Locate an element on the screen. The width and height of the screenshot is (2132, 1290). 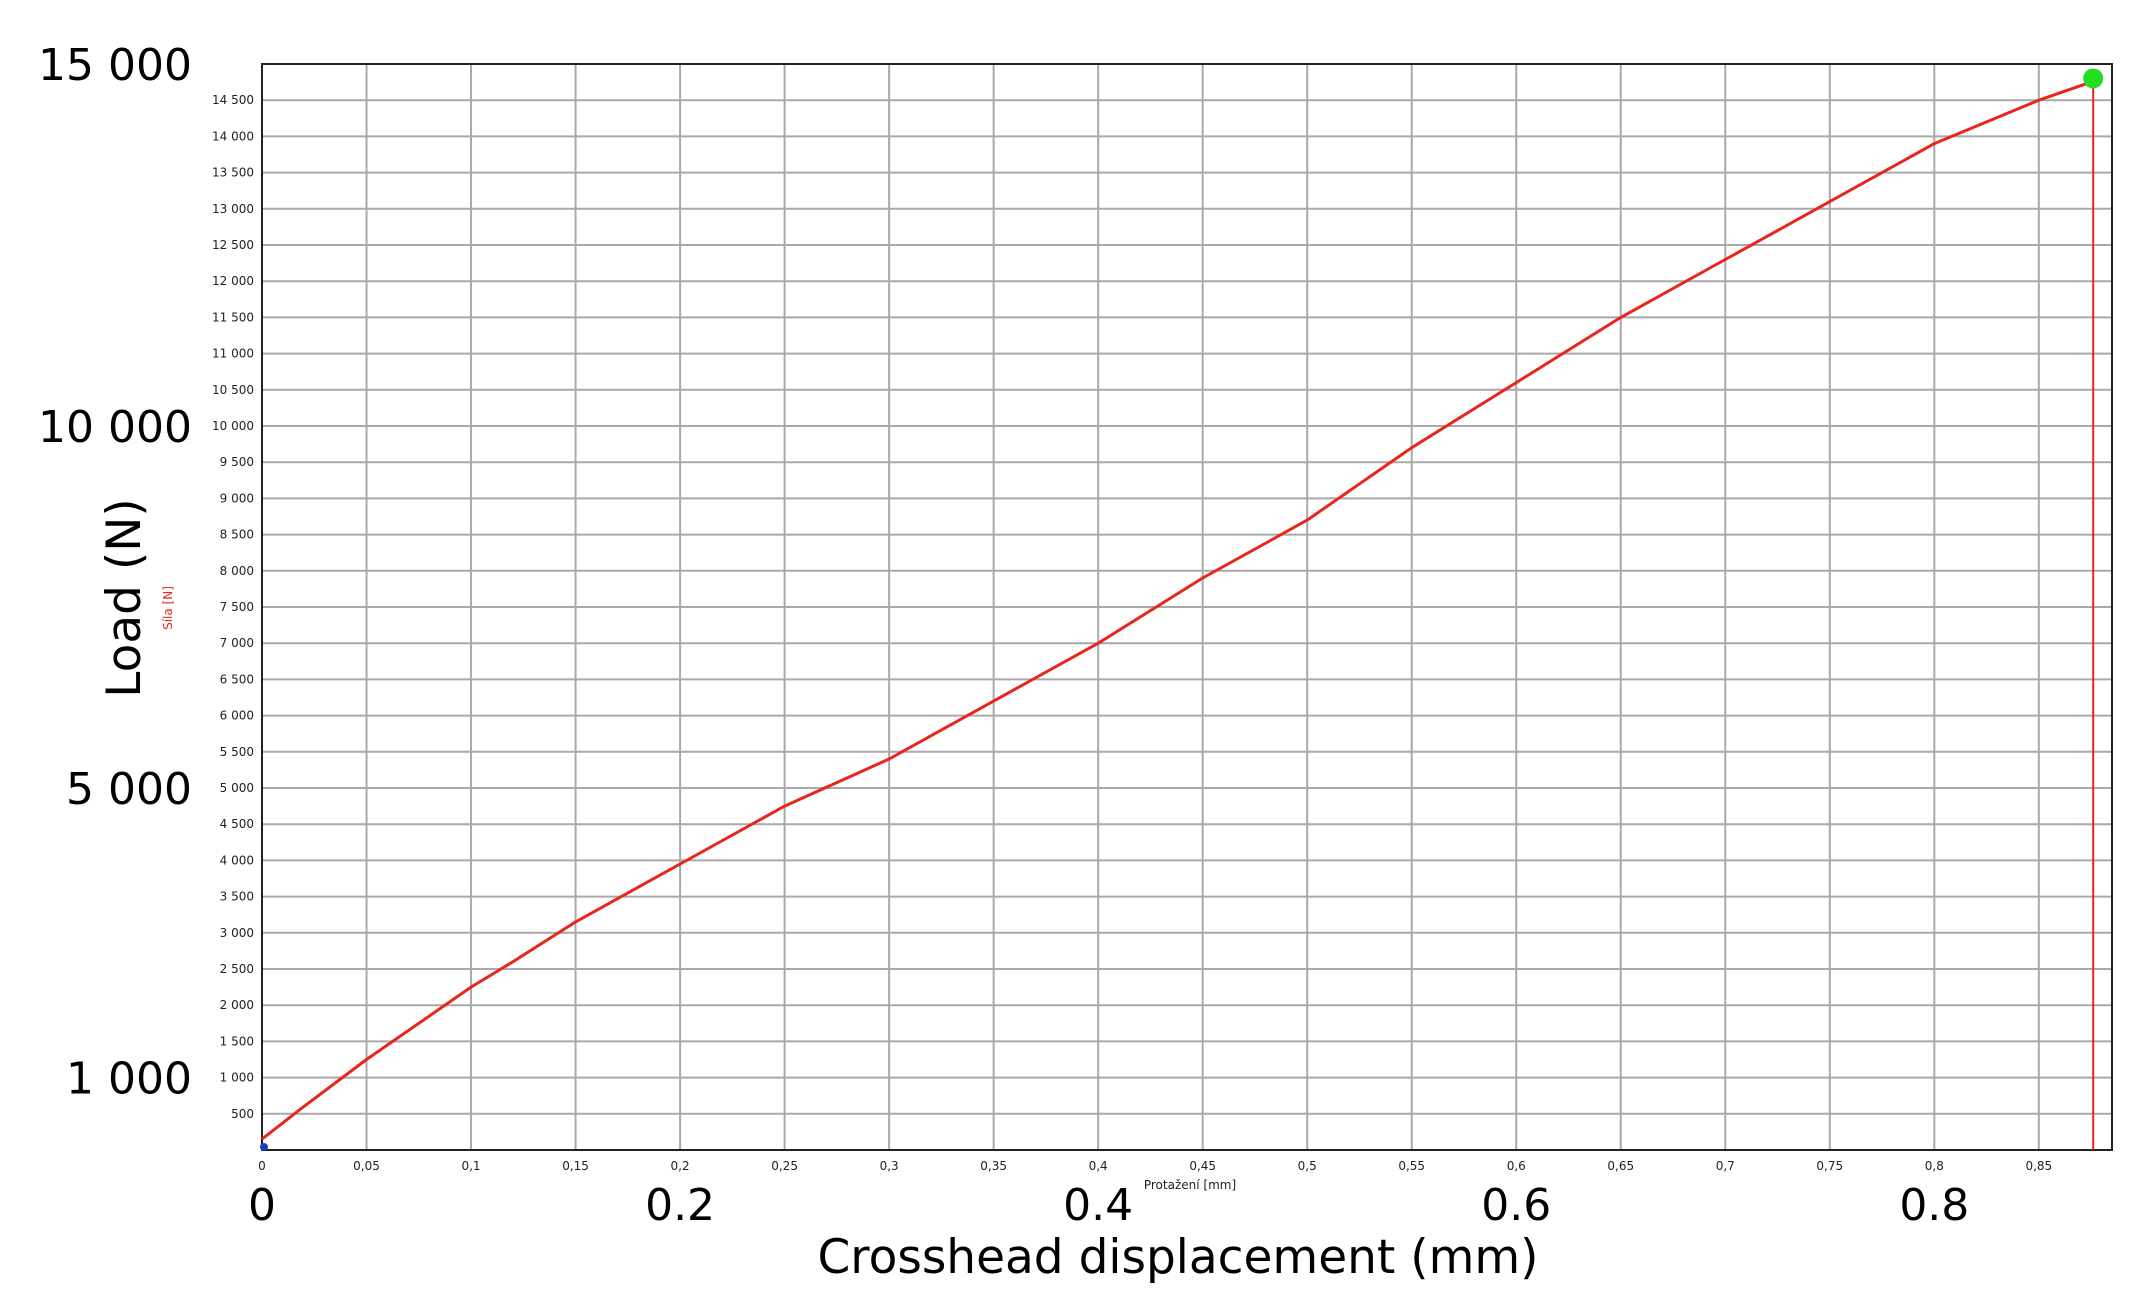
x-overlay-tick-label: 0 is located at coordinates (262, 1205).